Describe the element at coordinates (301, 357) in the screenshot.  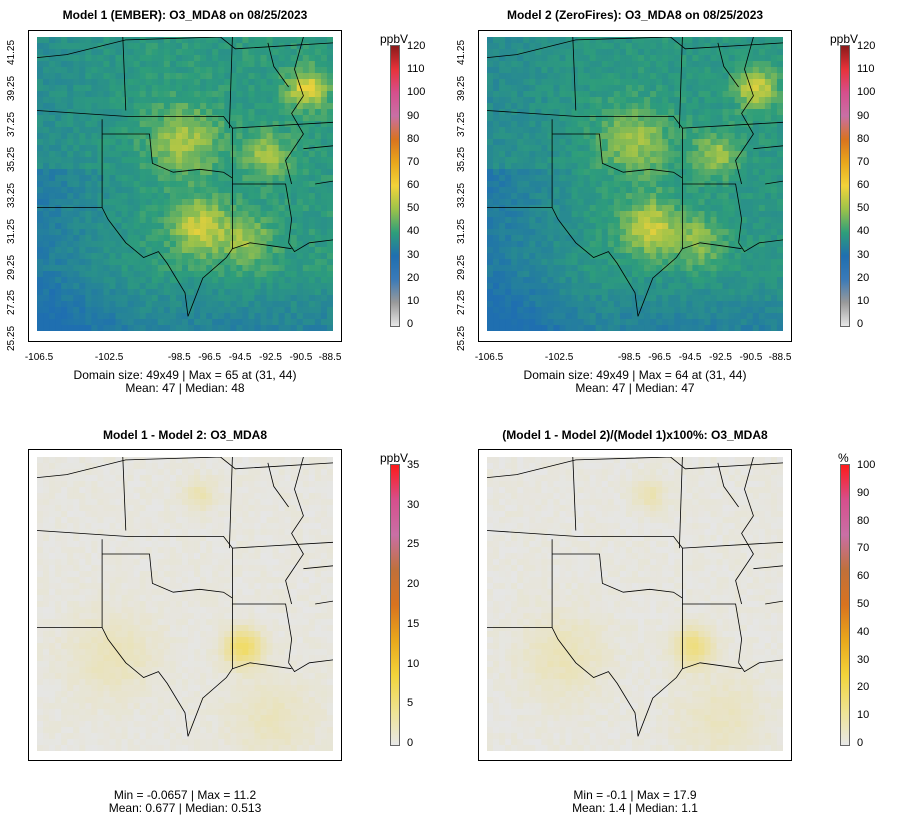
I see `x-tick-label: -90.5` at that location.